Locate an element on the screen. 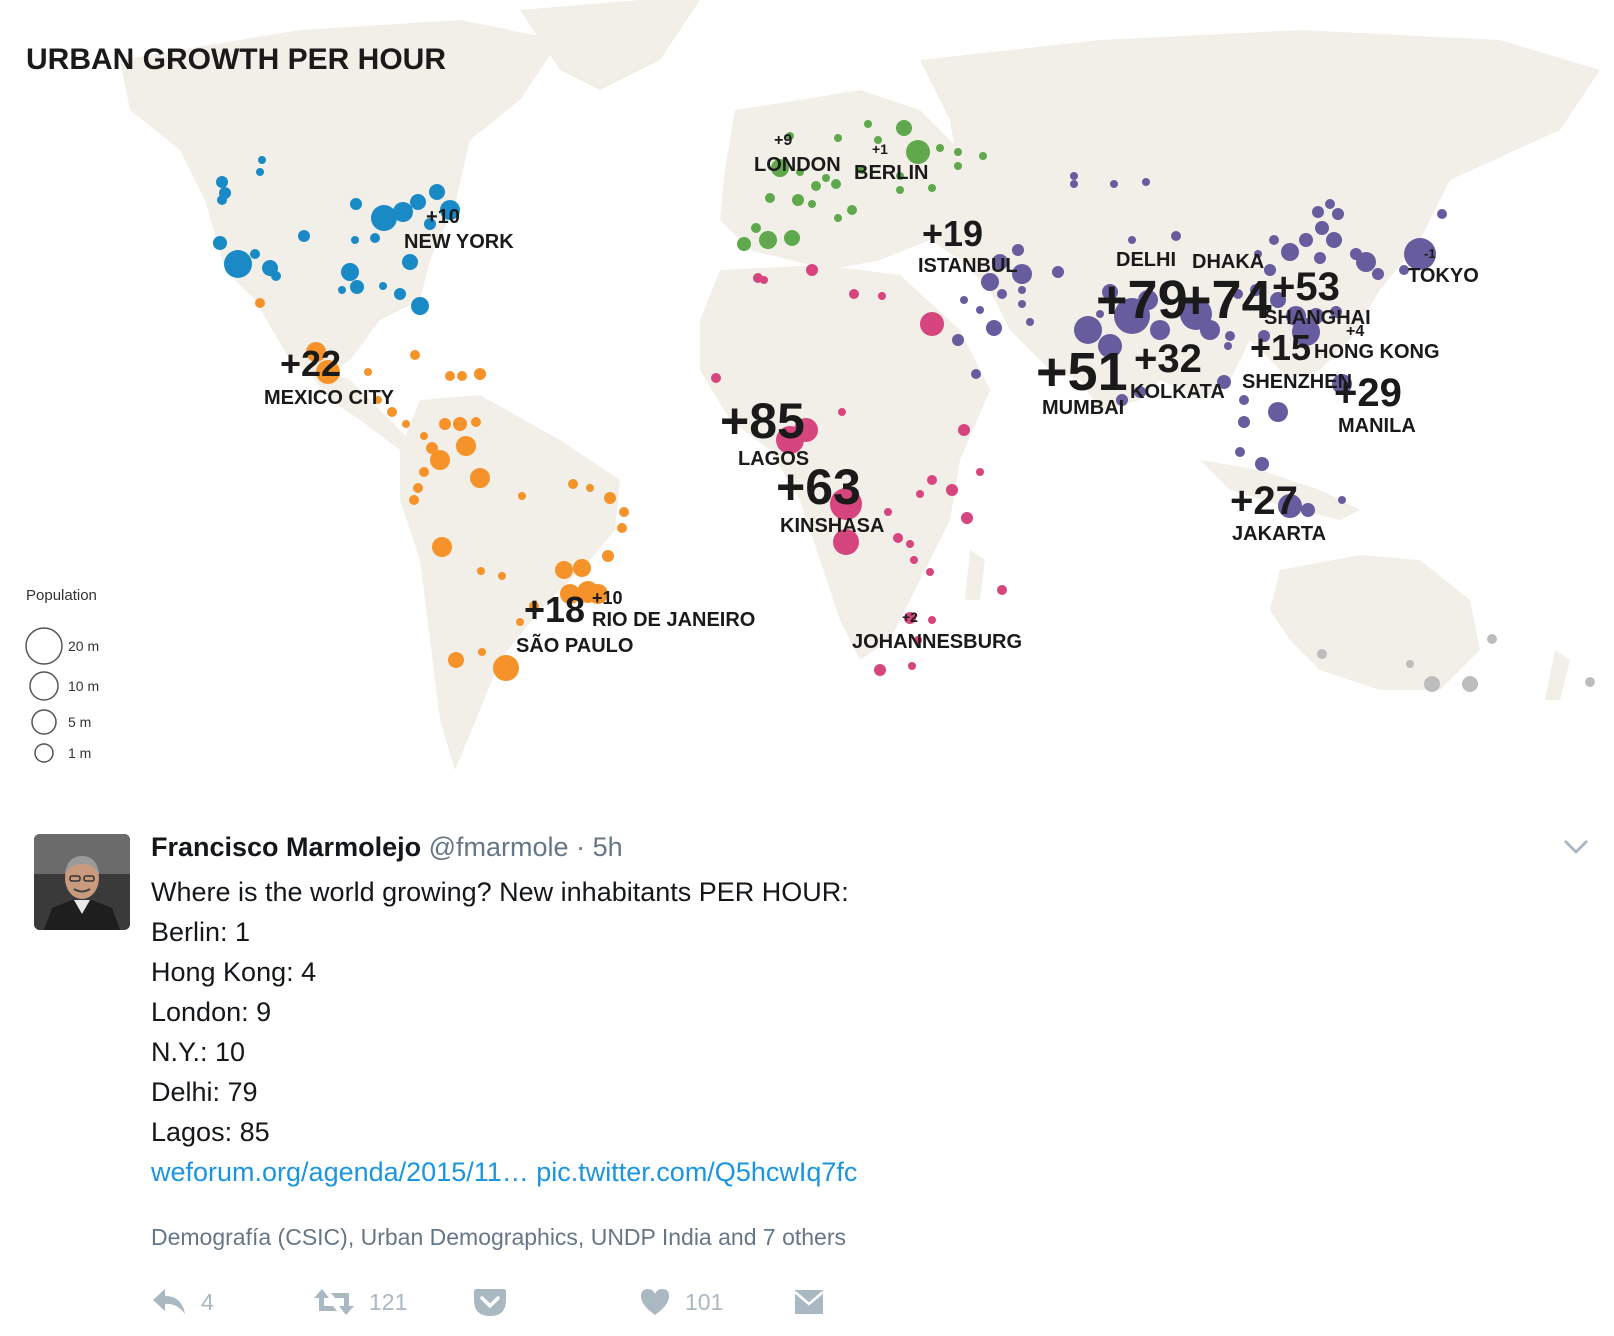 The height and width of the screenshot is (1336, 1614). direct-message-button is located at coordinates (809, 1302).